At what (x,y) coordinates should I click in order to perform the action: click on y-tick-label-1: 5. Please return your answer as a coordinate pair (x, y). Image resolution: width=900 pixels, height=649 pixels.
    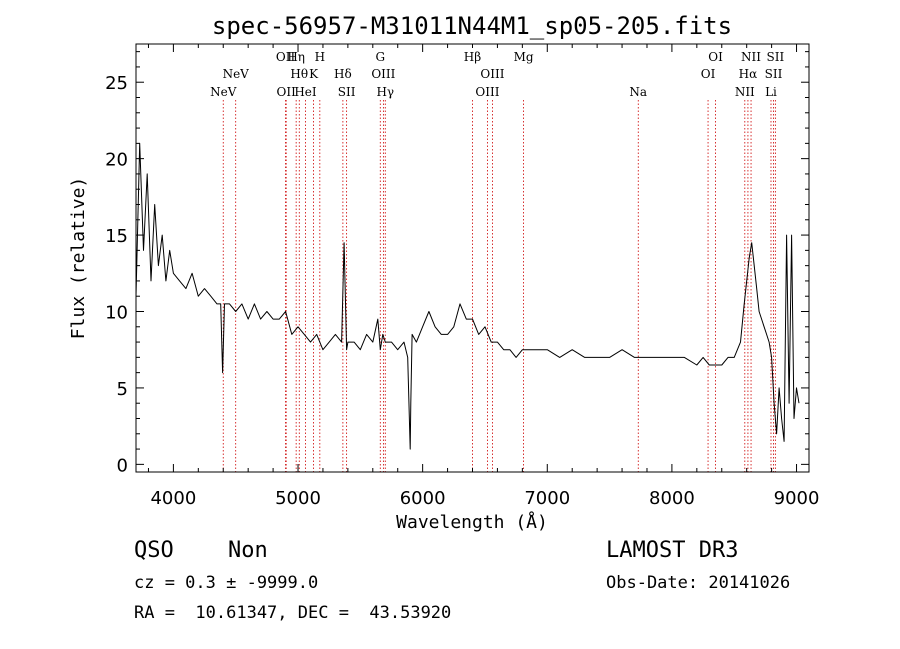
    Looking at the image, I should click on (122, 389).